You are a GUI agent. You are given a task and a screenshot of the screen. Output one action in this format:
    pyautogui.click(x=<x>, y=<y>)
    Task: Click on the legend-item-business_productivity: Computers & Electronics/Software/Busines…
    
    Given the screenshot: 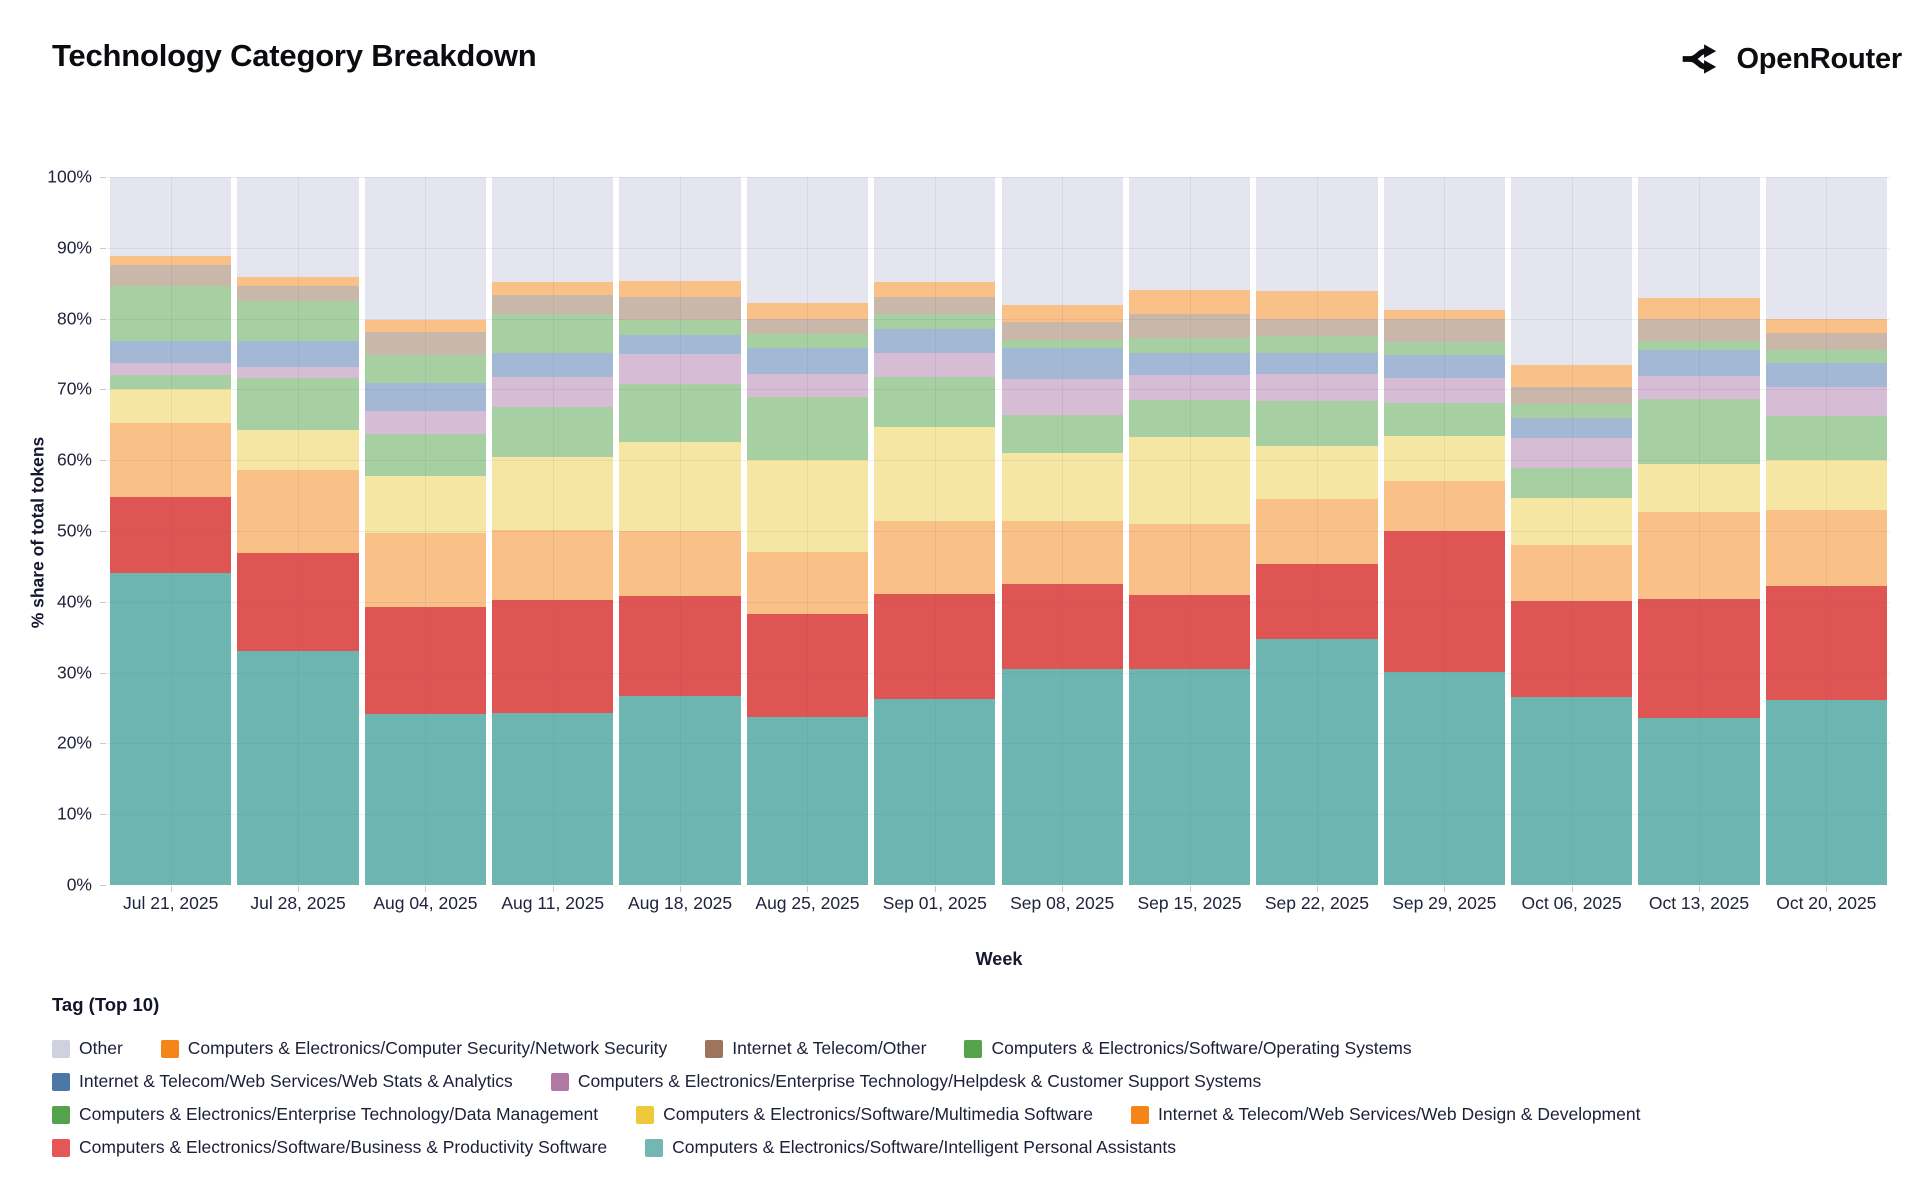 What is the action you would take?
    pyautogui.click(x=329, y=1147)
    